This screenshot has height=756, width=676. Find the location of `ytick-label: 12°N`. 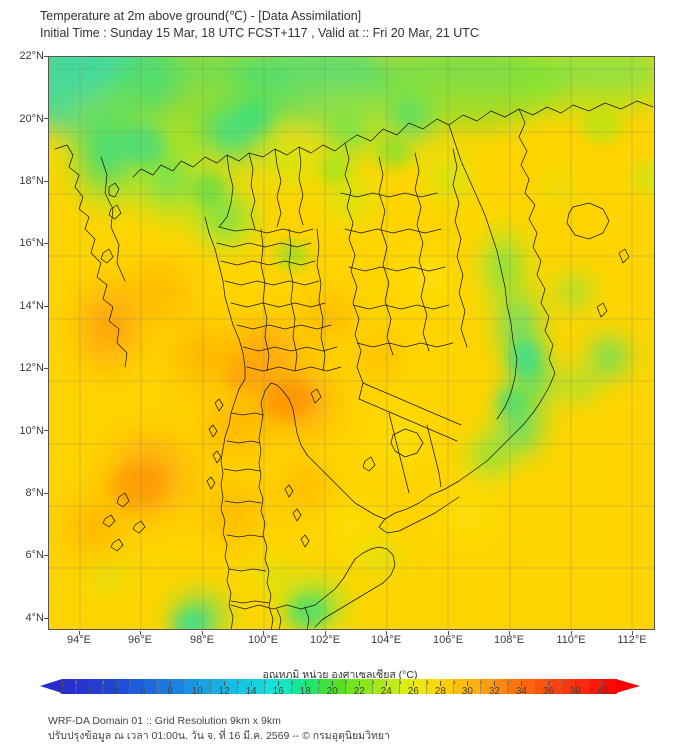

ytick-label: 12°N is located at coordinates (31, 368).